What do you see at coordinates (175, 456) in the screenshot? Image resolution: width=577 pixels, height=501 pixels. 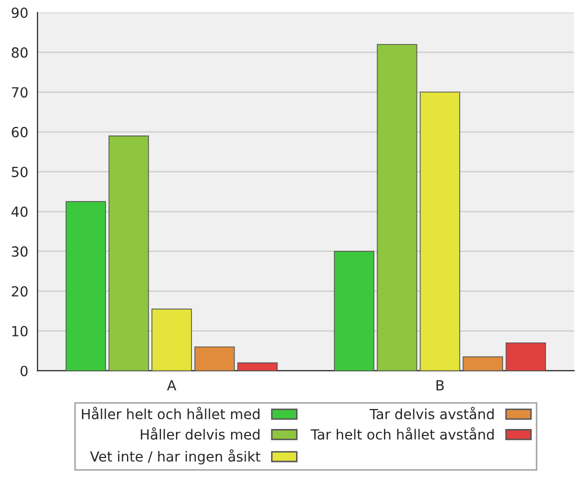 I see `legend-label: Vet inte / har ingen åsikt` at bounding box center [175, 456].